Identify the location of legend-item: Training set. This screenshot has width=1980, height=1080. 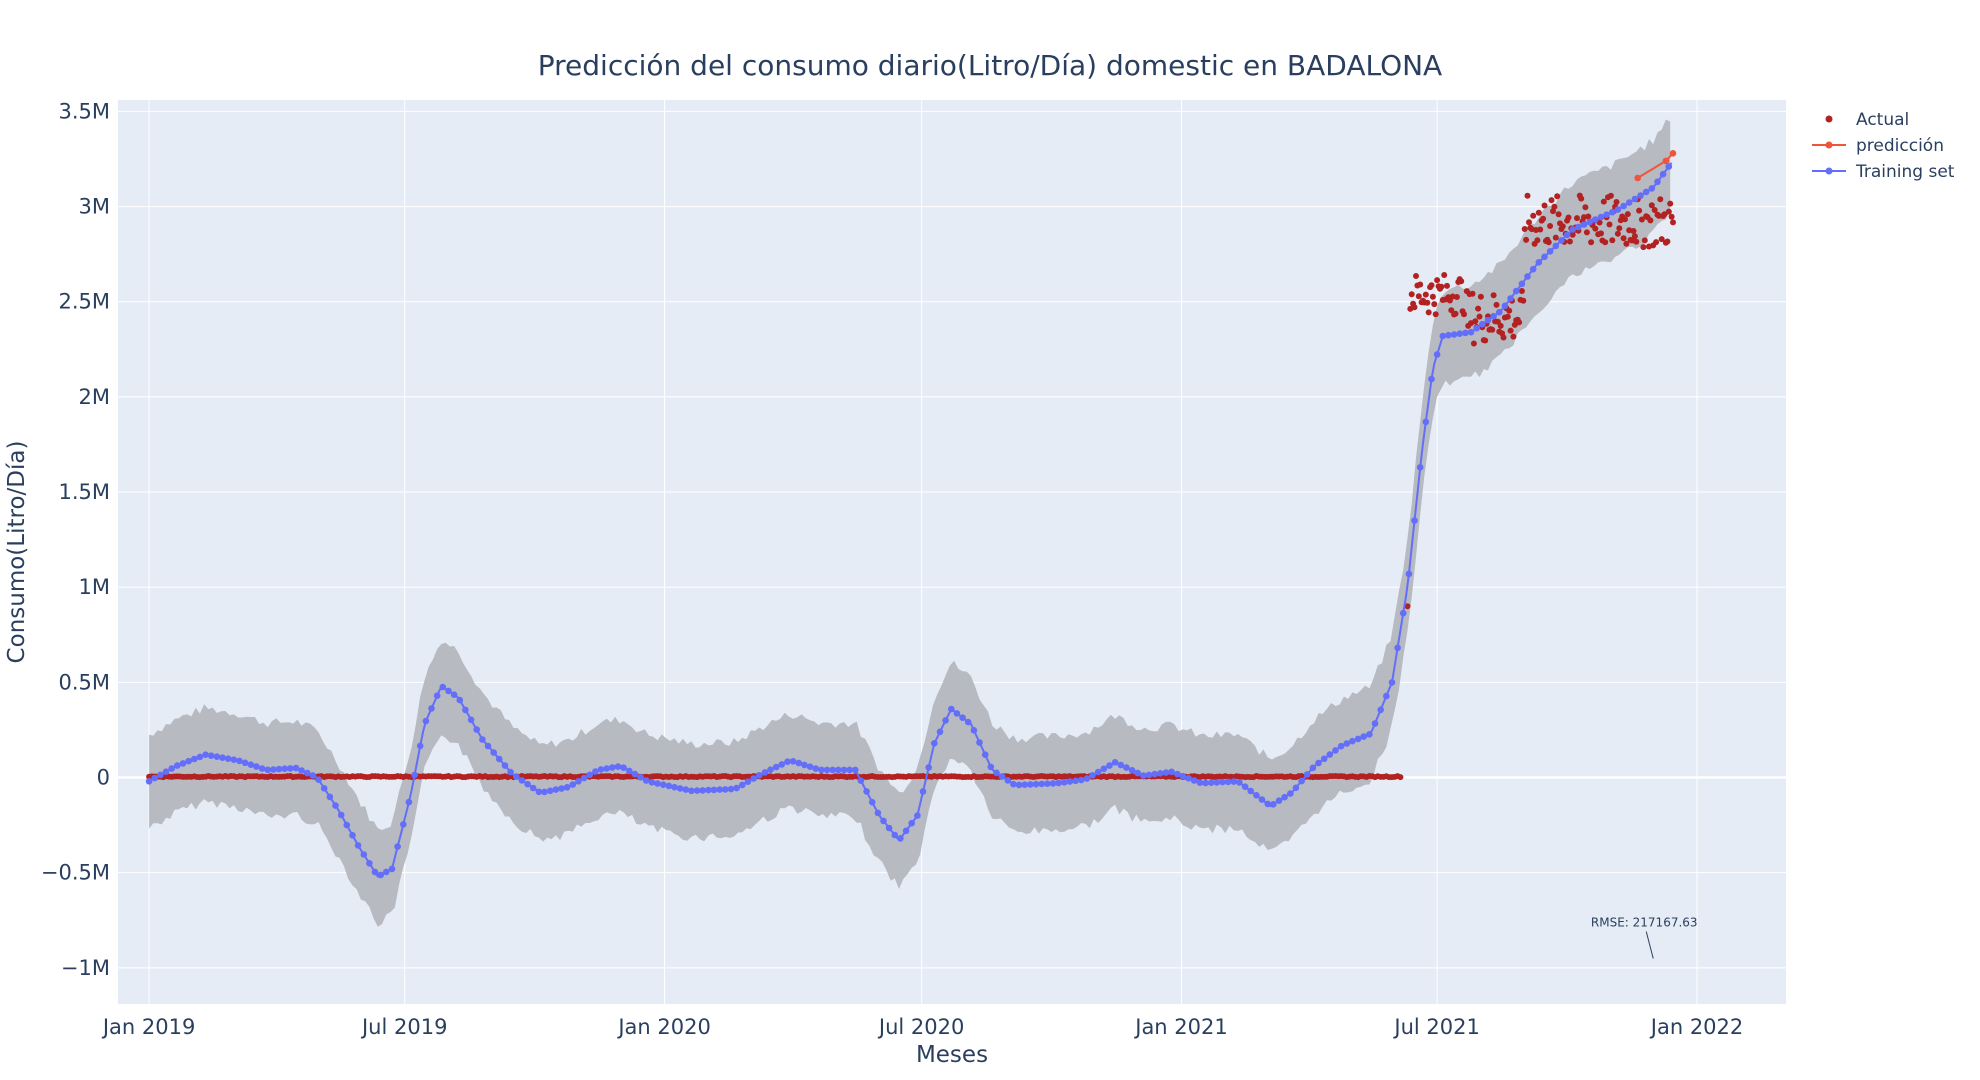
(1883, 172).